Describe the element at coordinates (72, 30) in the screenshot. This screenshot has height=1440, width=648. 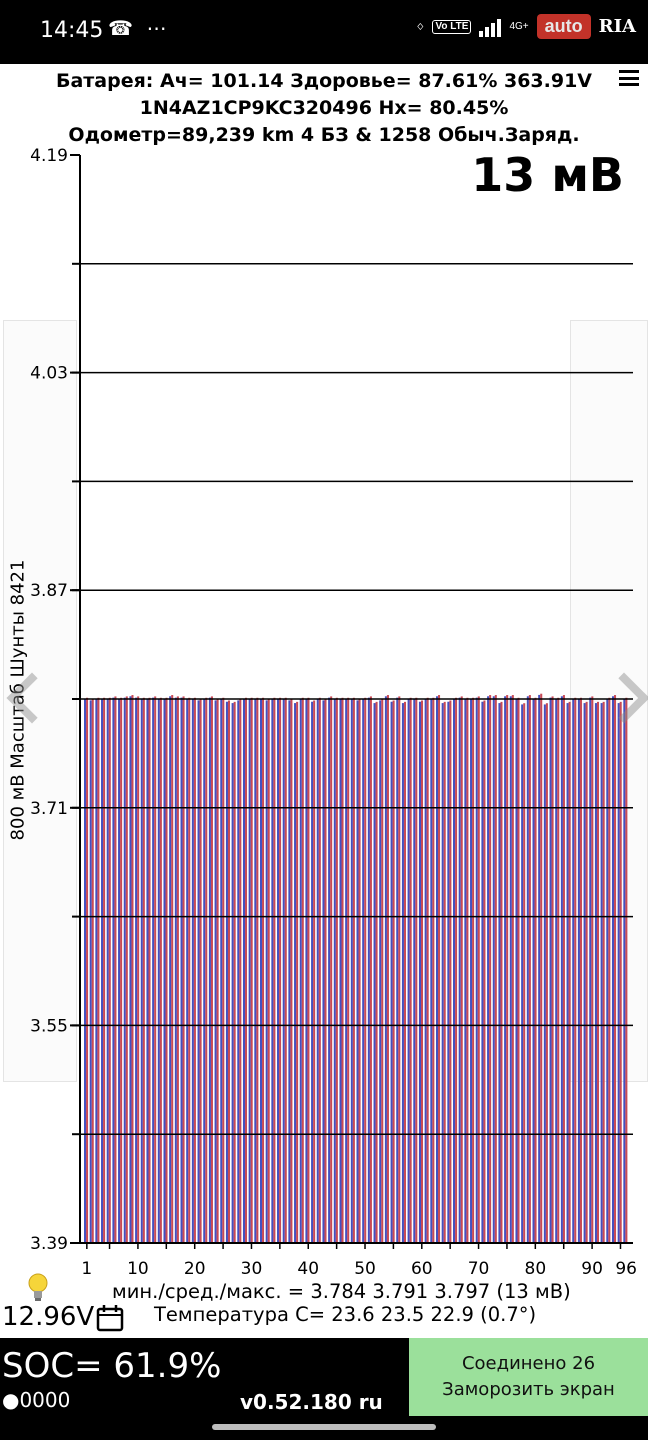
I see `status-time: 14:45` at that location.